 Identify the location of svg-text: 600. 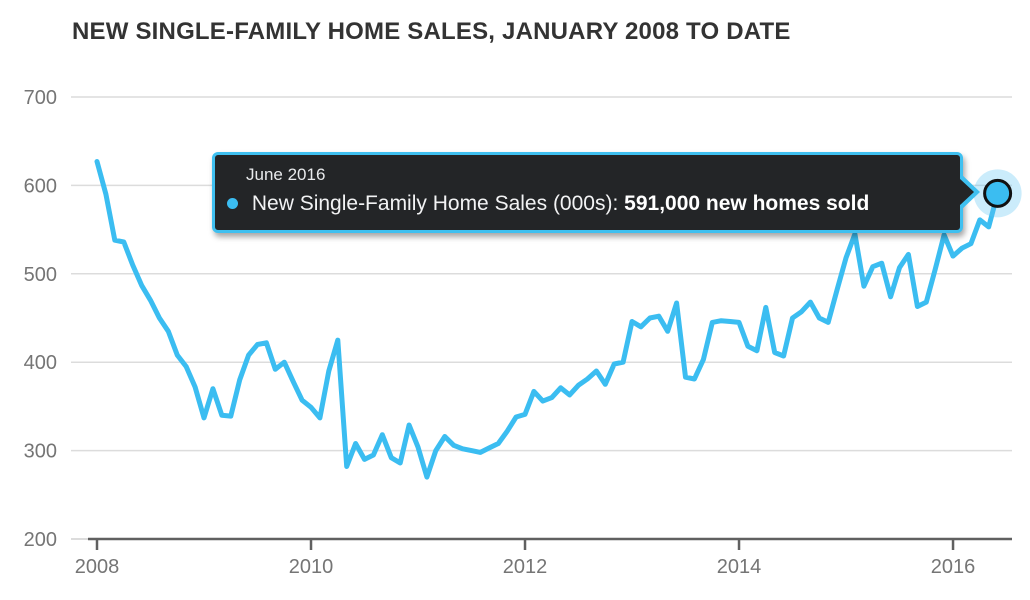
(40, 186).